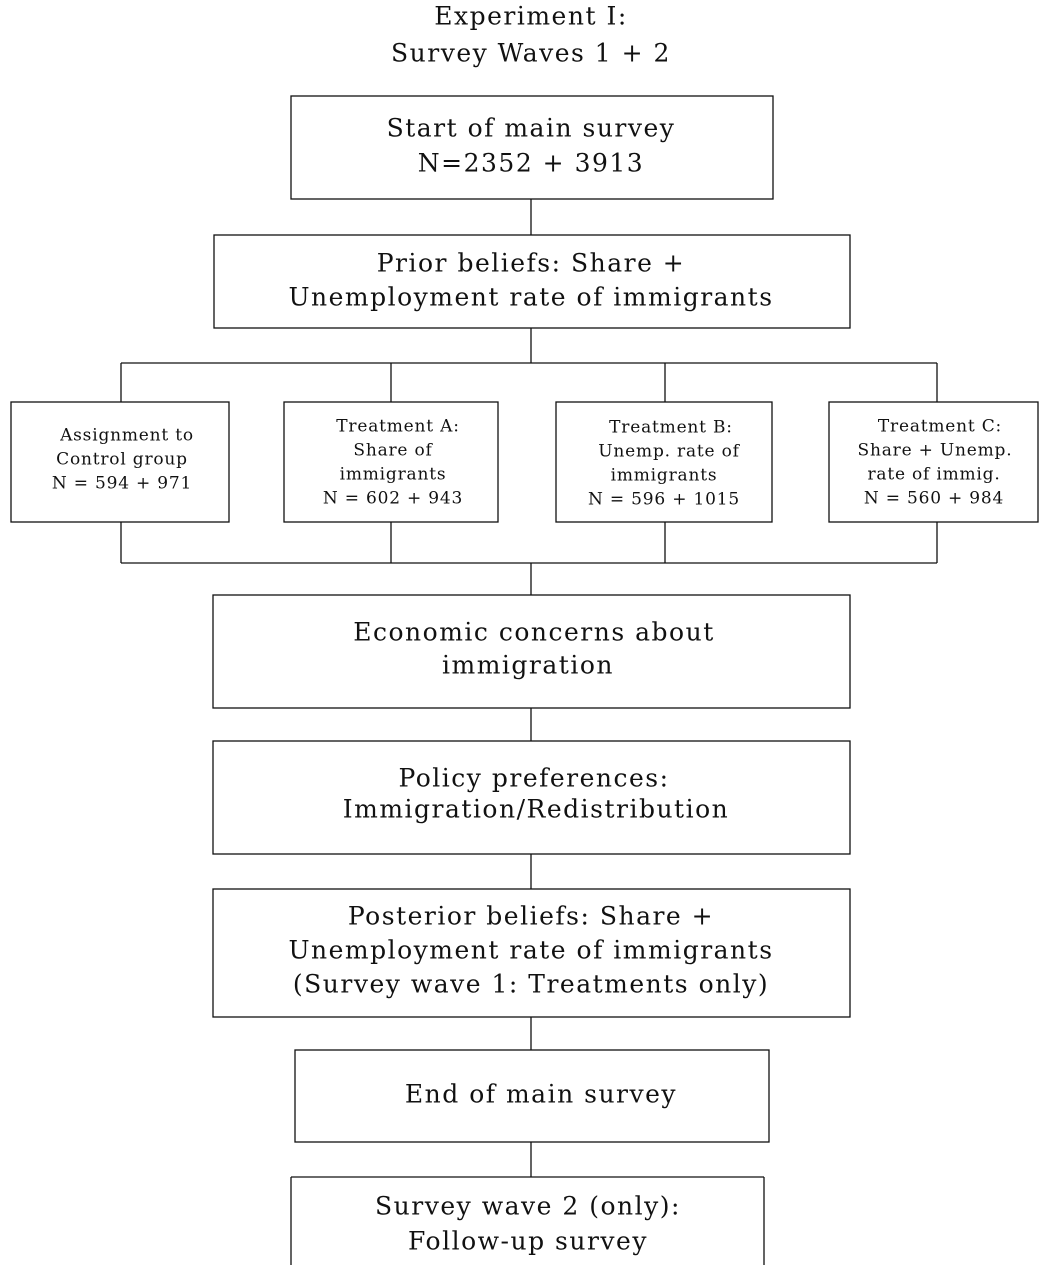 The width and height of the screenshot is (1039, 1265). I want to click on node-text: Posterior beliefs: Share +, so click(531, 916).